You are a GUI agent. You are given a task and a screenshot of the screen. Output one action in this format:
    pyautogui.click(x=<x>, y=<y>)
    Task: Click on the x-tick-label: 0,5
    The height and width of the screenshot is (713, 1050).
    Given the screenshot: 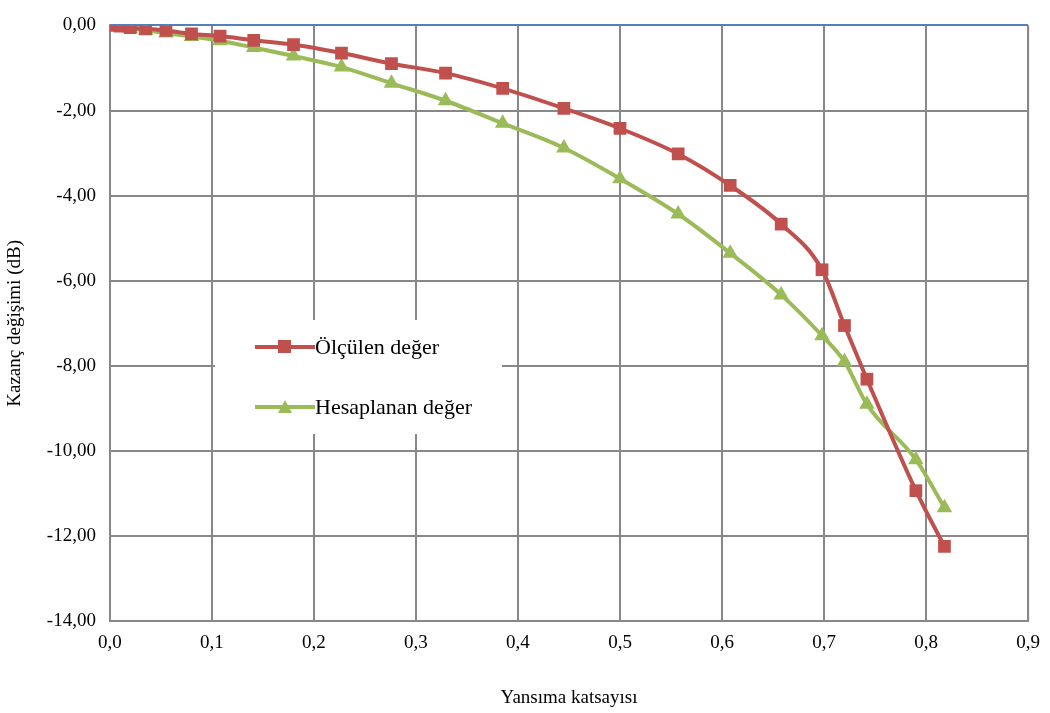 What is the action you would take?
    pyautogui.click(x=620, y=641)
    